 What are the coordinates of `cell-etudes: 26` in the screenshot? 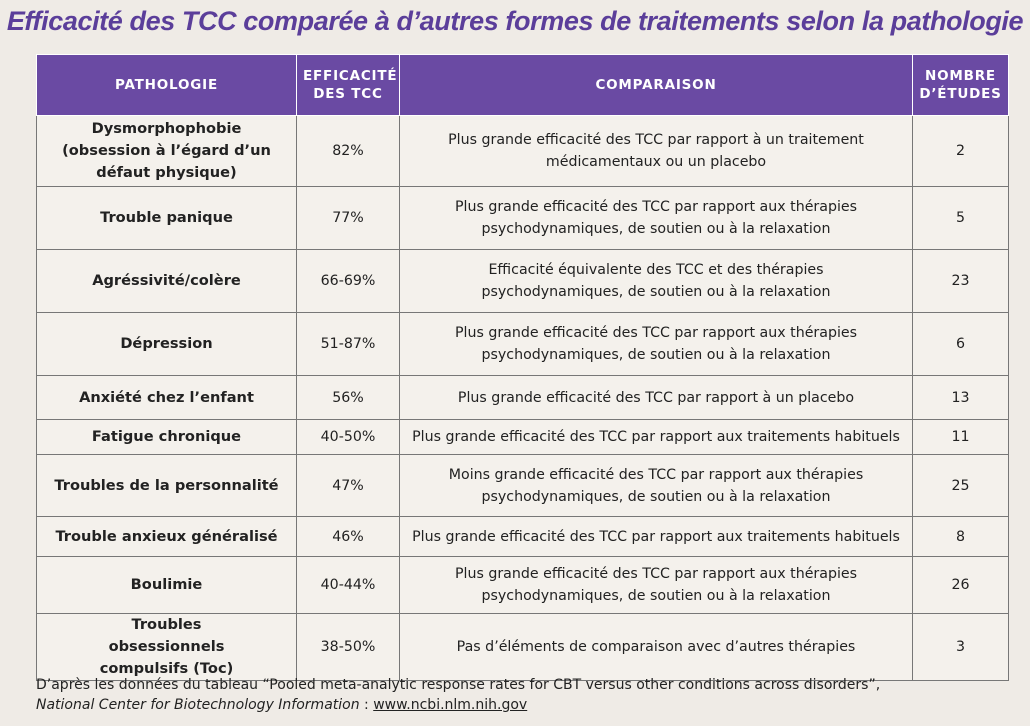 It's located at (960, 585).